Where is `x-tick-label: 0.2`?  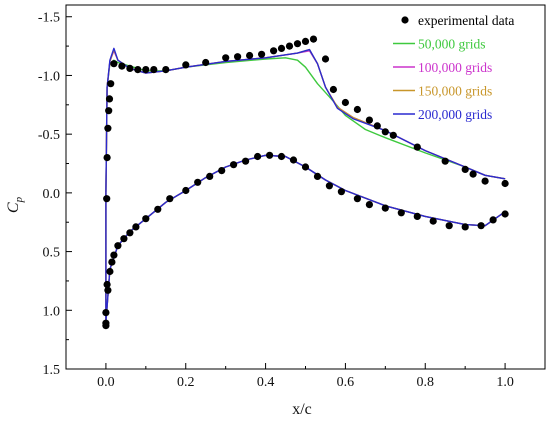
x-tick-label: 0.2 is located at coordinates (186, 382).